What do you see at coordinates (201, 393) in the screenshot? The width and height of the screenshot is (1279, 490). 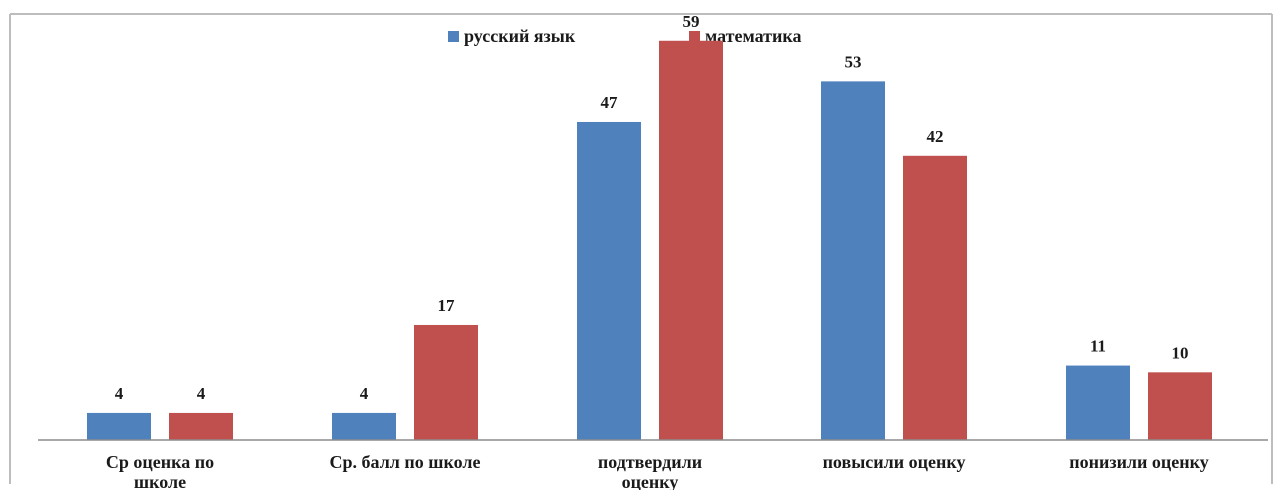 I see `data-label-series1-cat0: 4` at bounding box center [201, 393].